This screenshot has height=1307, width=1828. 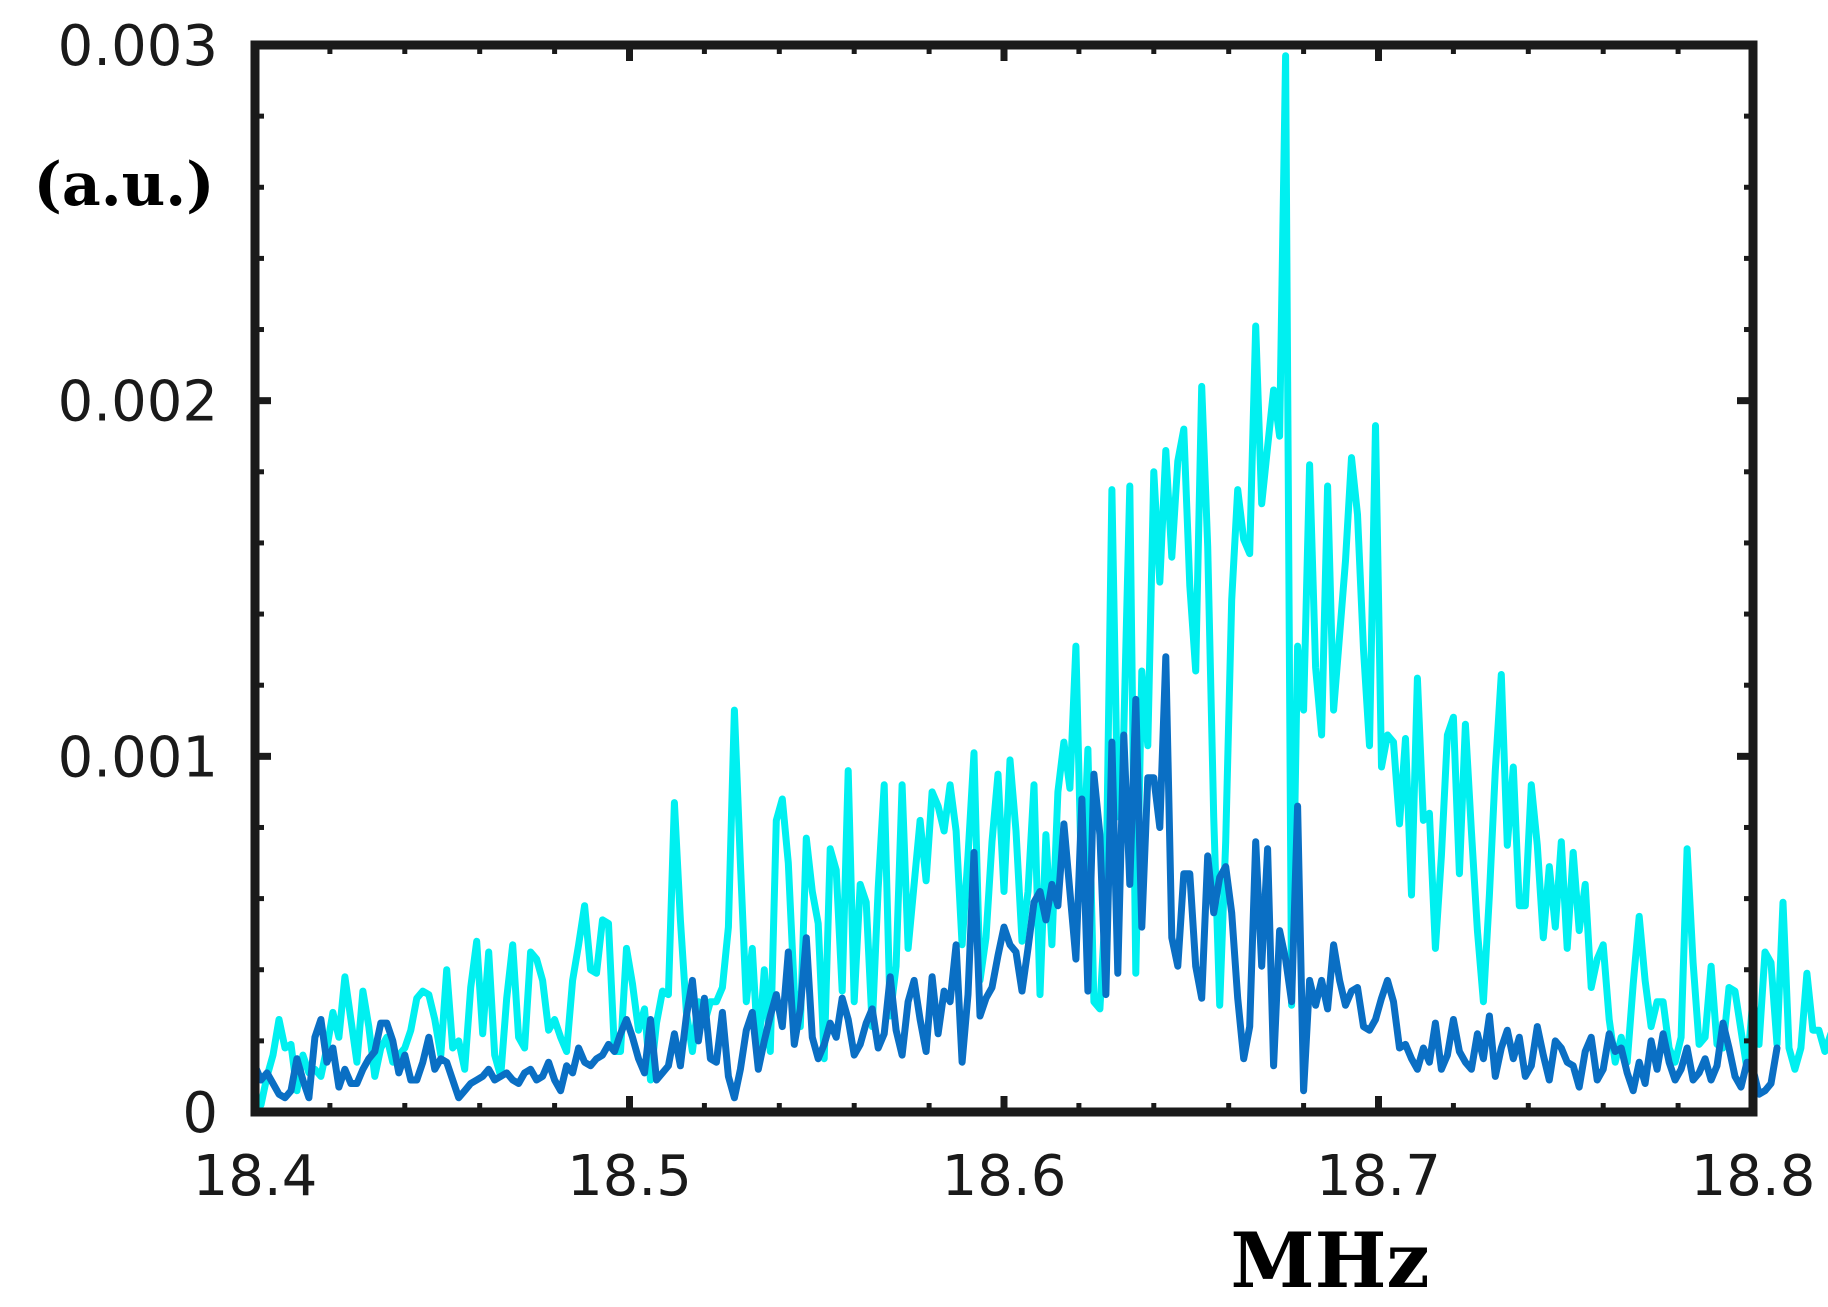 I want to click on x-tick-label: 18.4, so click(x=255, y=1176).